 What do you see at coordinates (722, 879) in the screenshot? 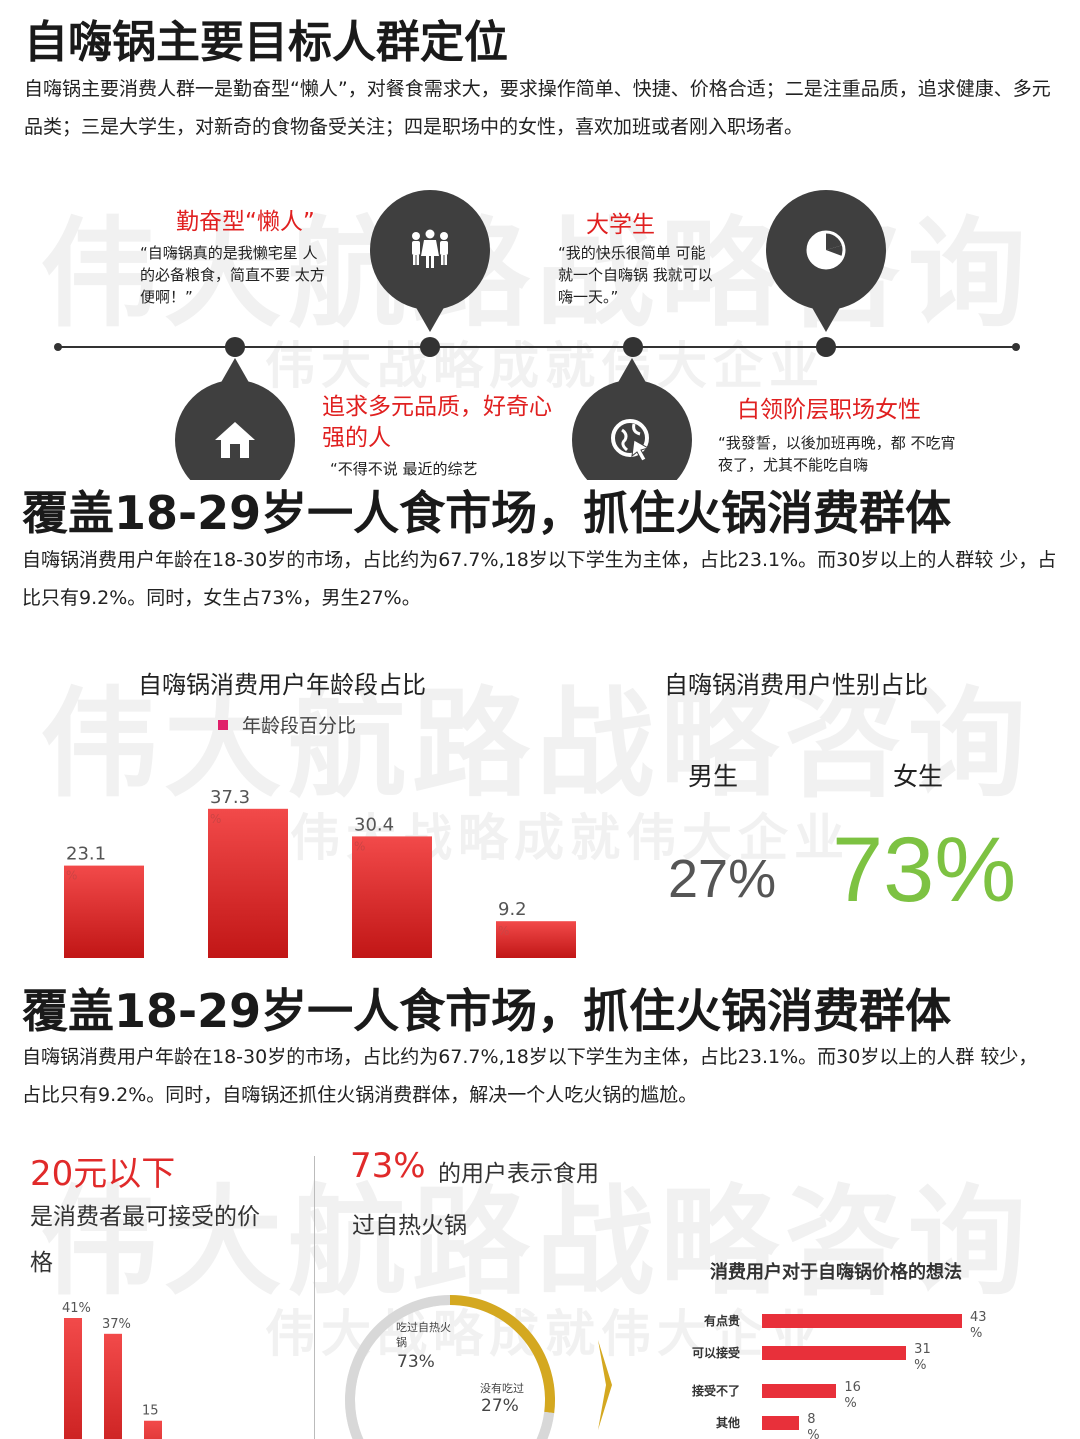
I see `male-percentage: 27%` at bounding box center [722, 879].